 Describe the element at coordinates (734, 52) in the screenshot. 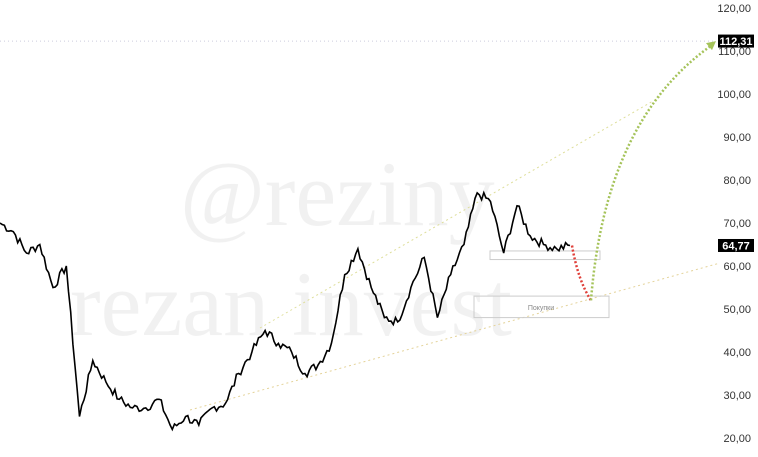

I see `y-tick-label: 110,00` at that location.